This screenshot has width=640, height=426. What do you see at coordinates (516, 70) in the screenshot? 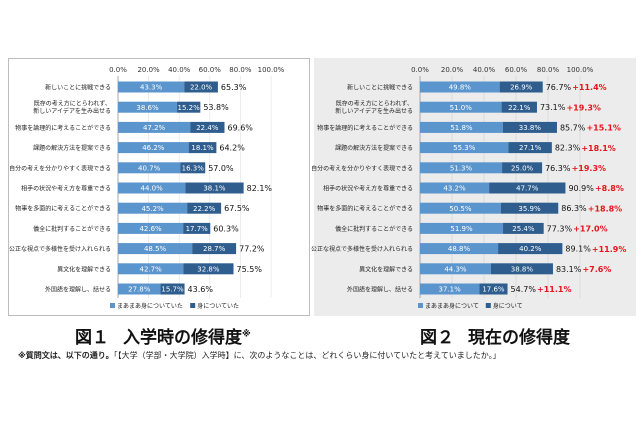
I see `x-tick-label: 60.0%` at bounding box center [516, 70].